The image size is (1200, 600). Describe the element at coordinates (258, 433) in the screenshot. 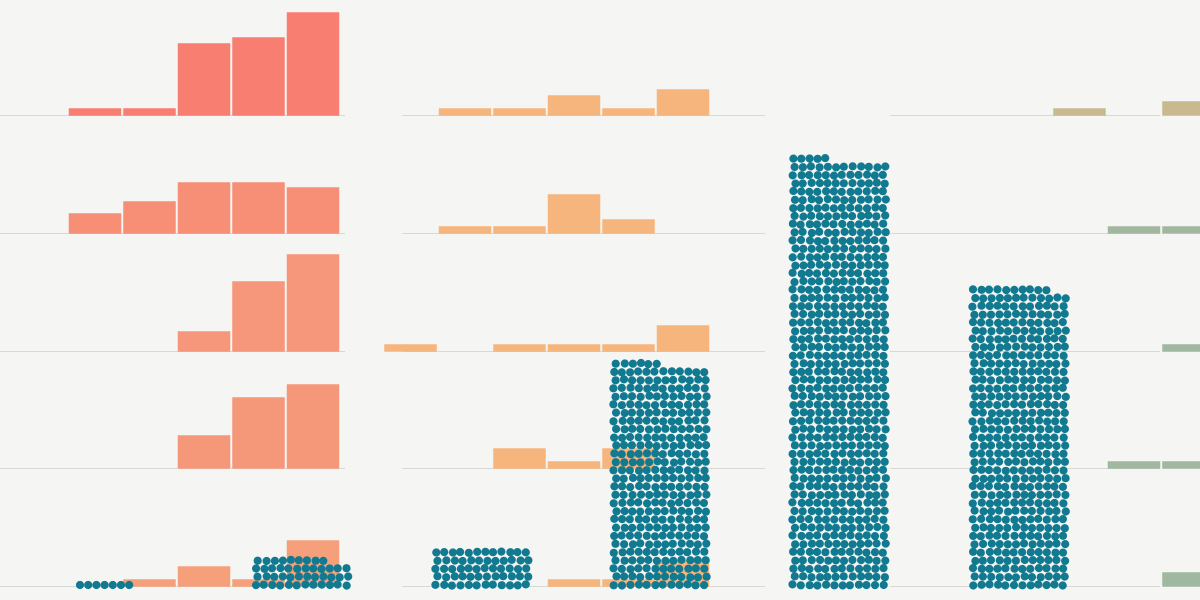

I see `bar-g1-r4-c5` at that location.